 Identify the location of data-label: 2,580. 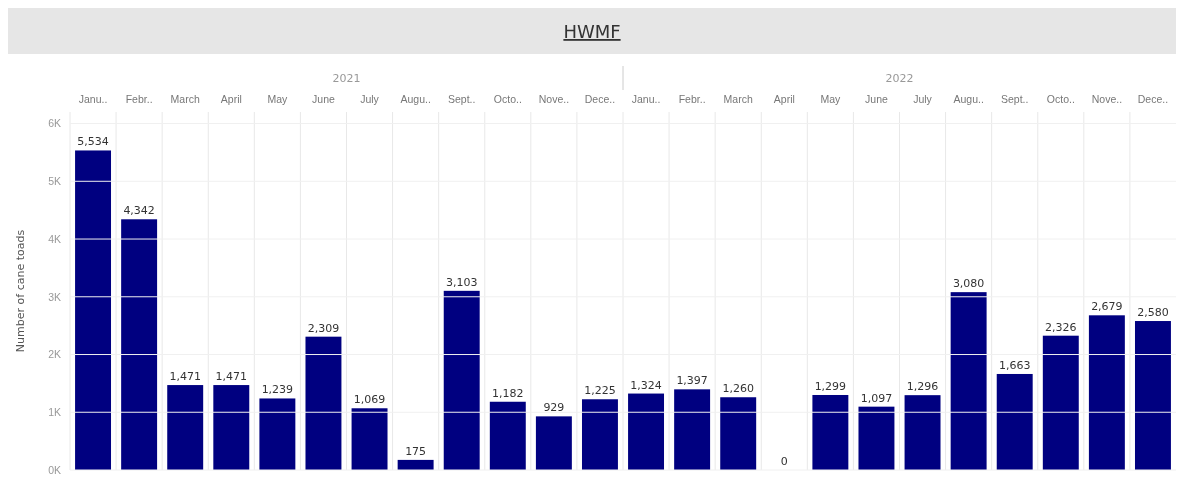
(1153, 313).